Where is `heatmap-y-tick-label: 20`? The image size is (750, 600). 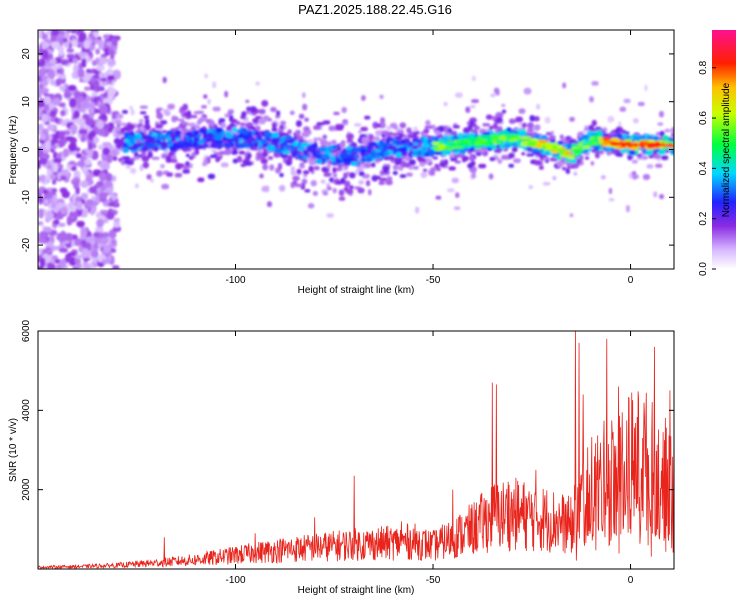
heatmap-y-tick-label: 20 is located at coordinates (26, 54).